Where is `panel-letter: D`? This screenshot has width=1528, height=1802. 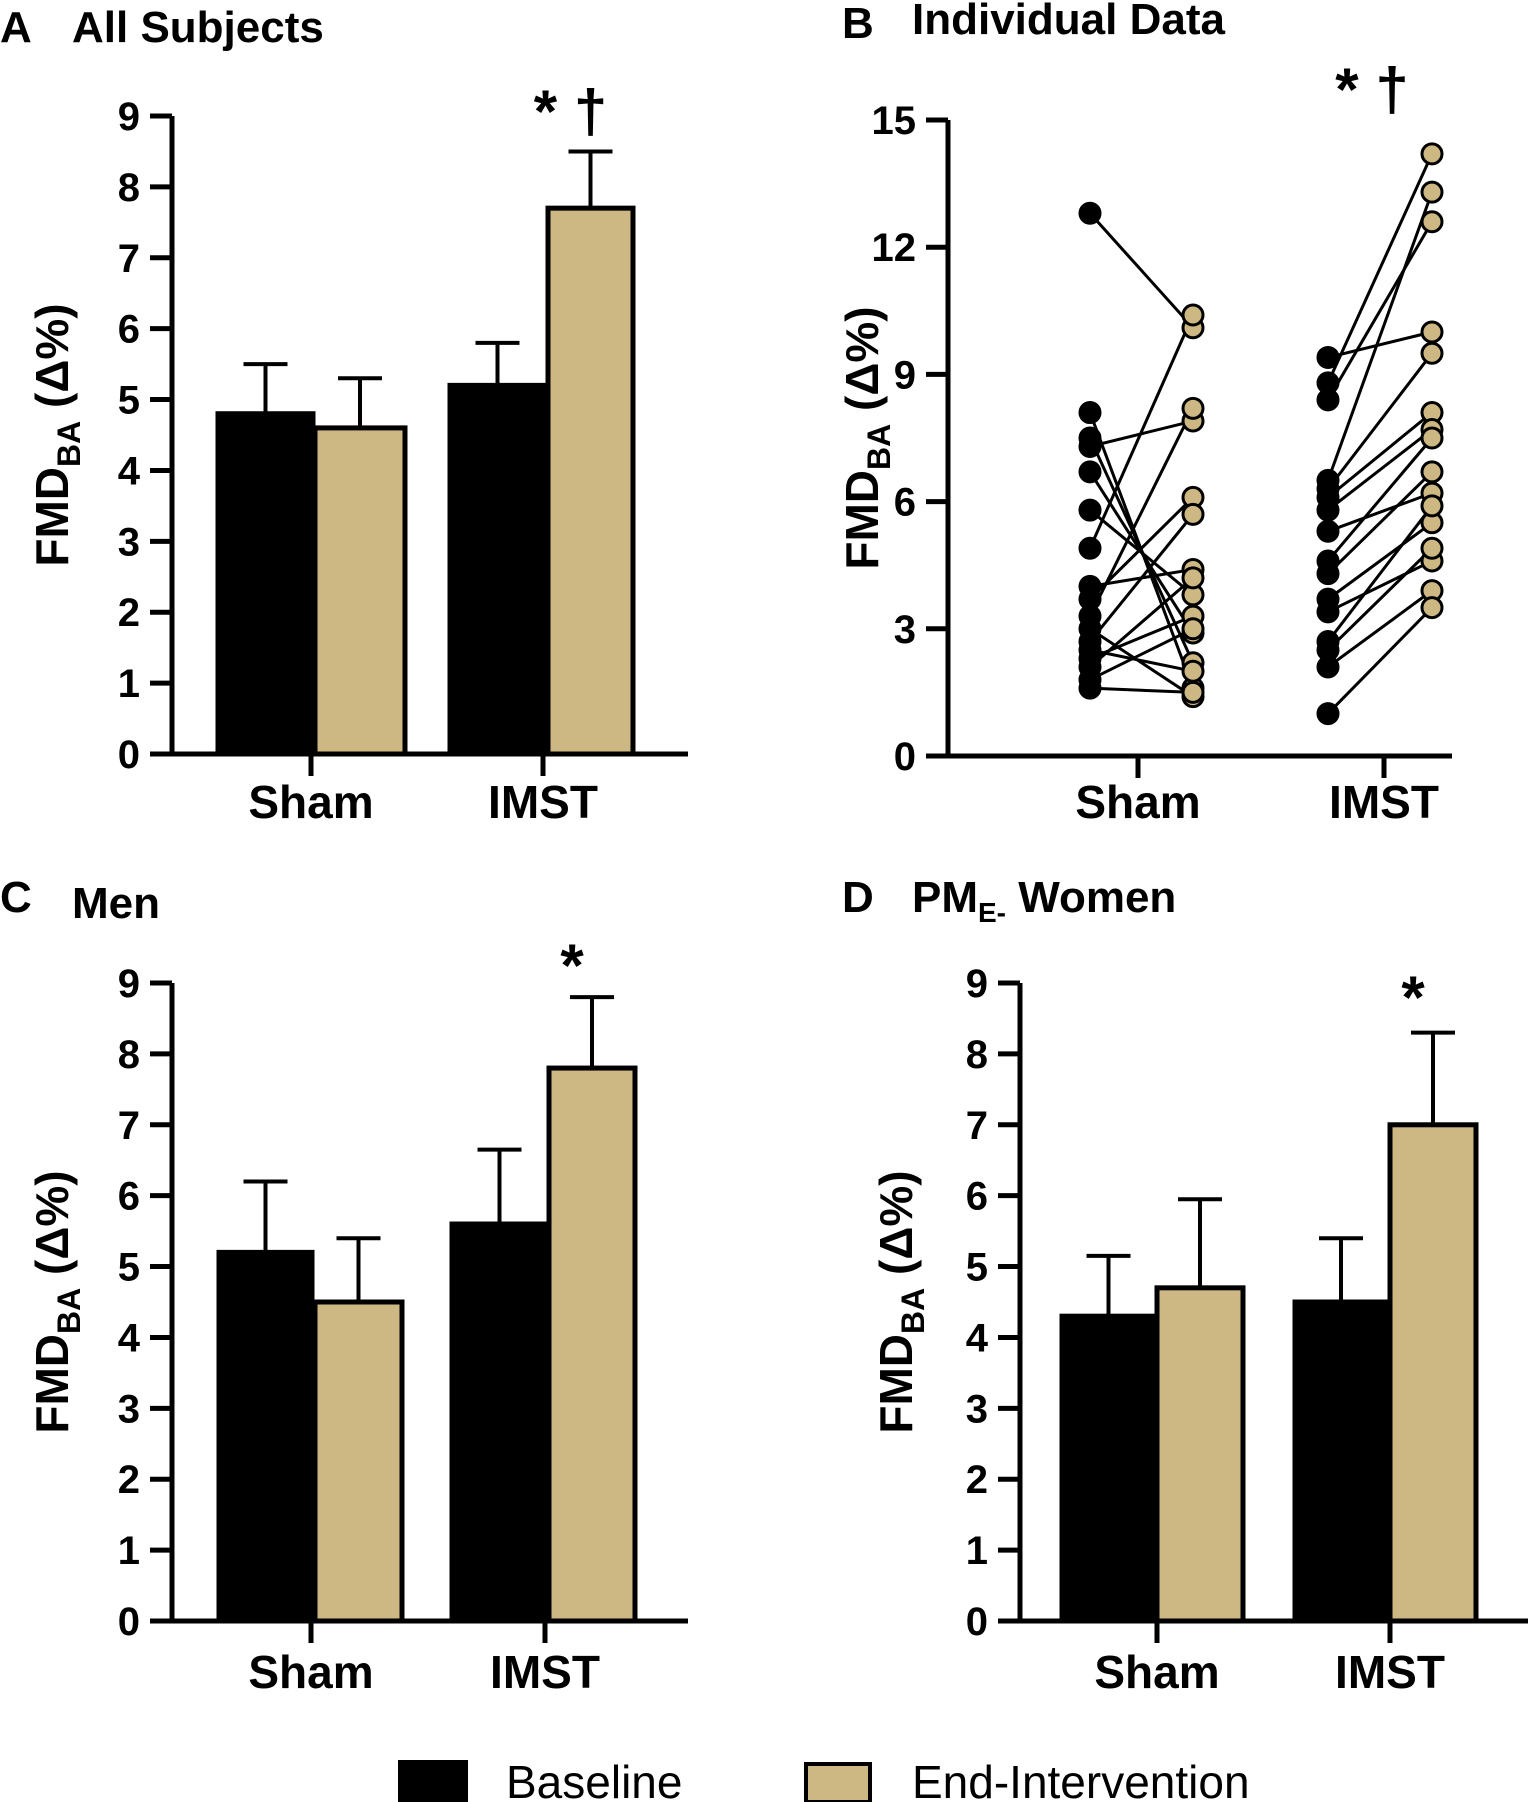
panel-letter: D is located at coordinates (858, 897).